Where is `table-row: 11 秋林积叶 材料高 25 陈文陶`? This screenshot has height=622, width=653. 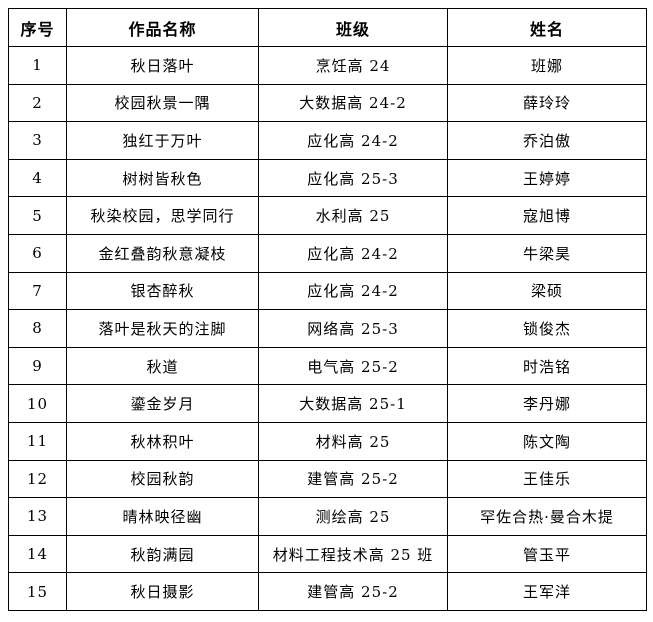
table-row: 11 秋林积叶 材料高 25 陈文陶 is located at coordinates (327, 441).